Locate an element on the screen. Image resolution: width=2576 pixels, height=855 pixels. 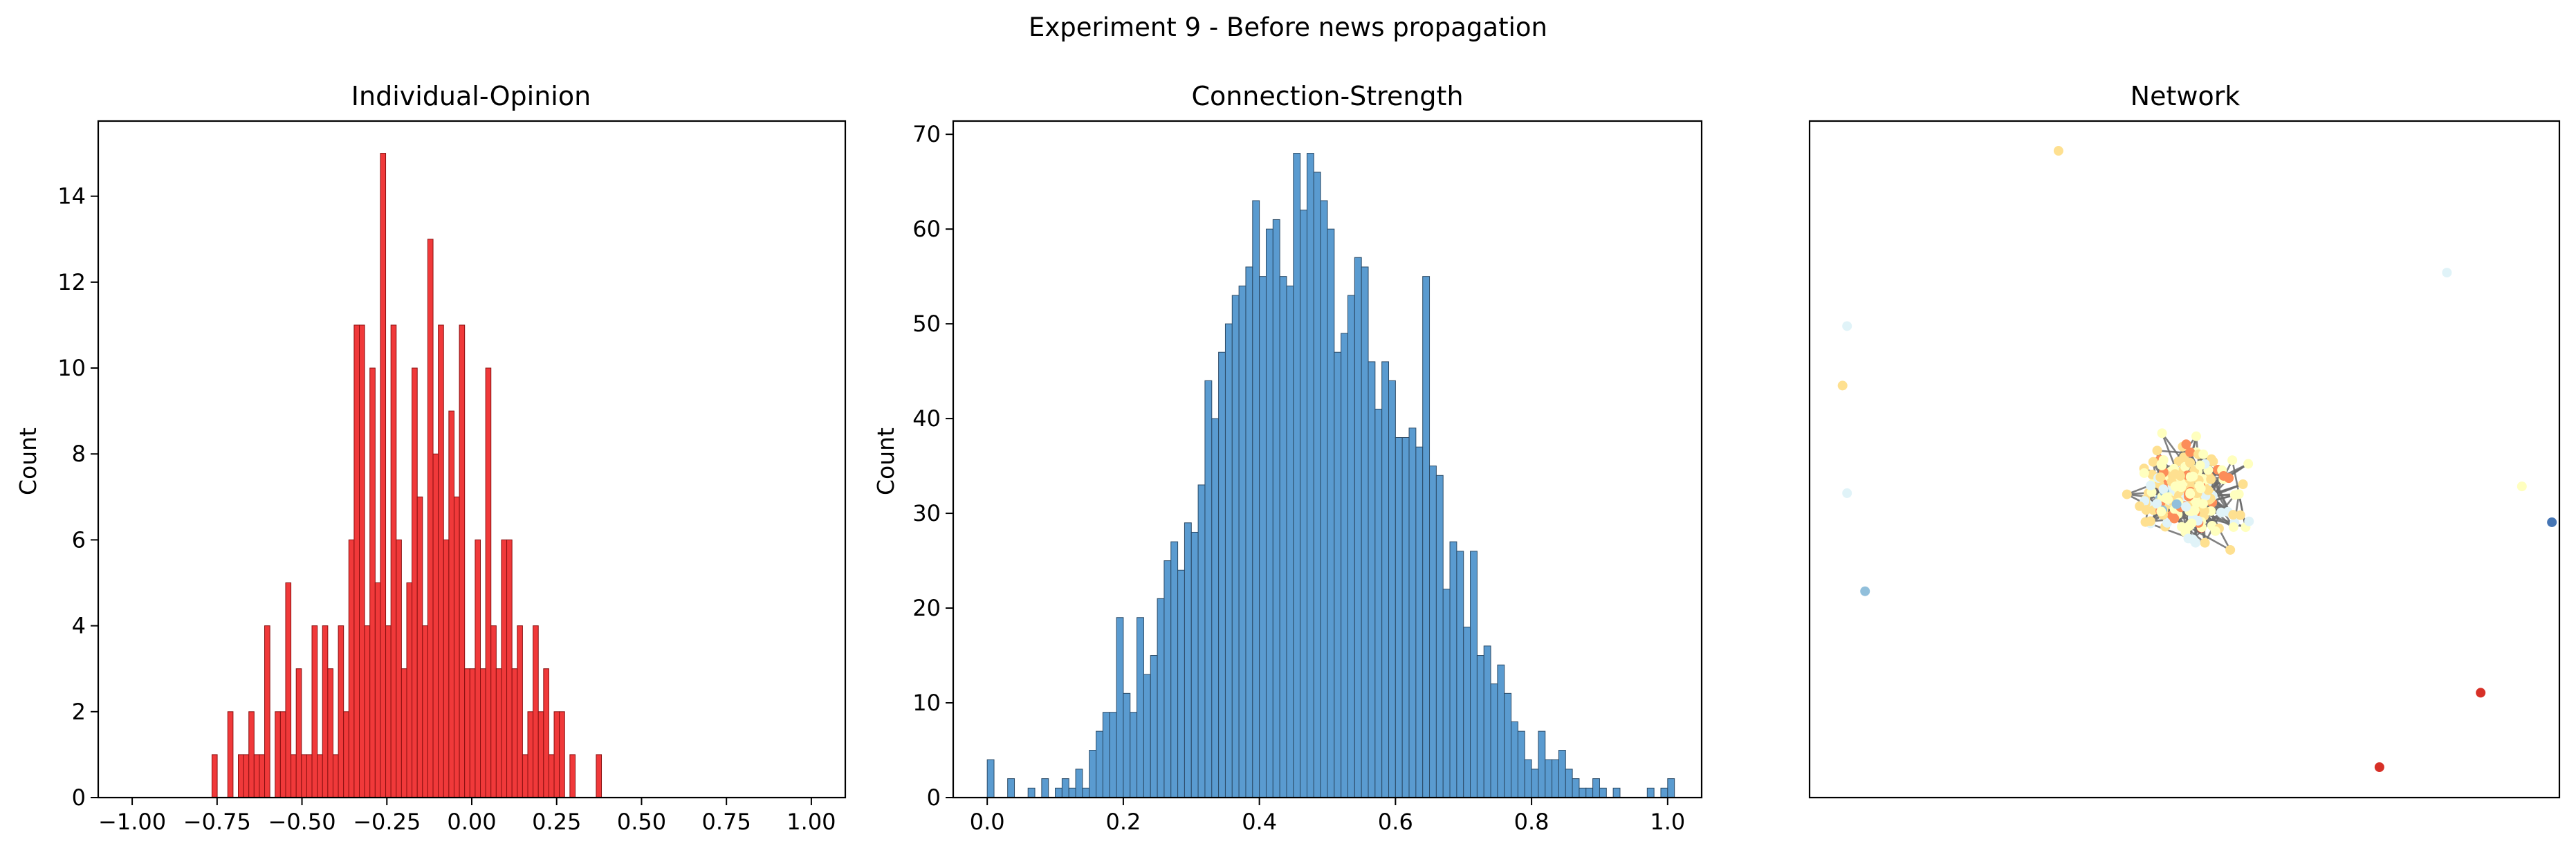
y-tick-label: 6 is located at coordinates (79, 540).